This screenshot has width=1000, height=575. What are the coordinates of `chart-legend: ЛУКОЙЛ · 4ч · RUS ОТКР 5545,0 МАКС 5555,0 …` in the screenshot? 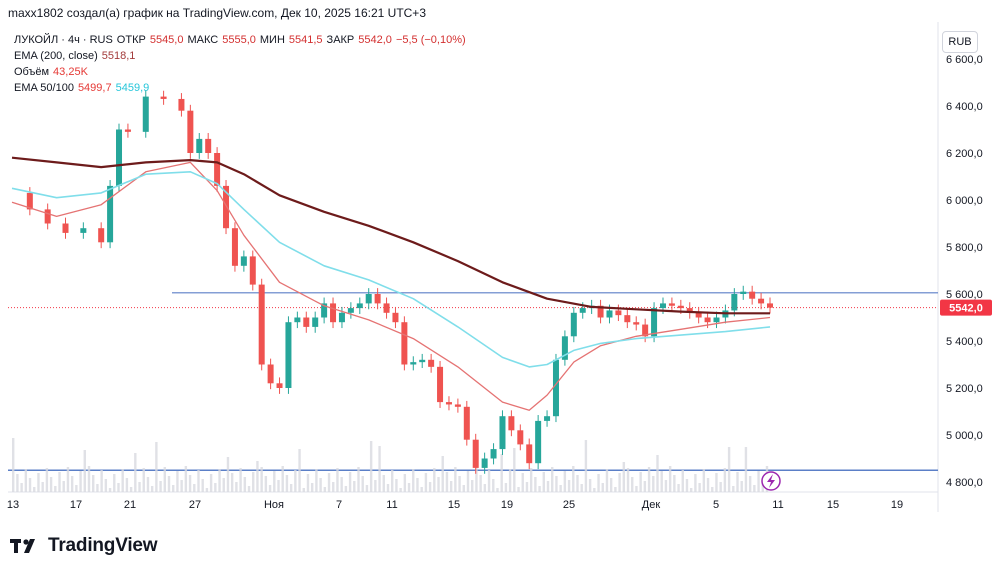 It's located at (240, 64).